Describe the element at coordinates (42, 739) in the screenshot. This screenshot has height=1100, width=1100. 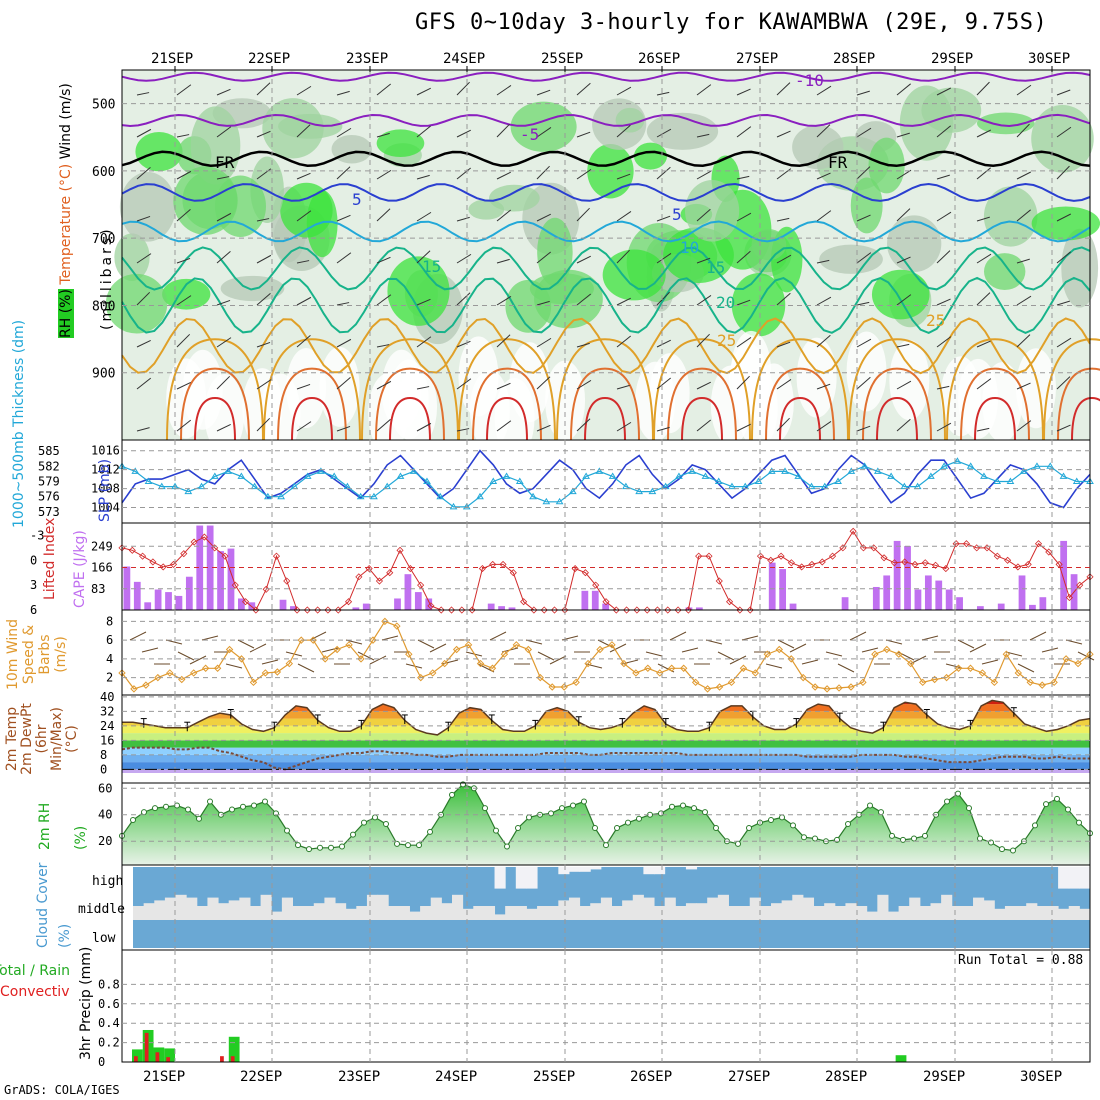
I see `ylabel-temp2m: 2m Temp 2m DewPt (6hr Min/Max) (°C)` at that location.